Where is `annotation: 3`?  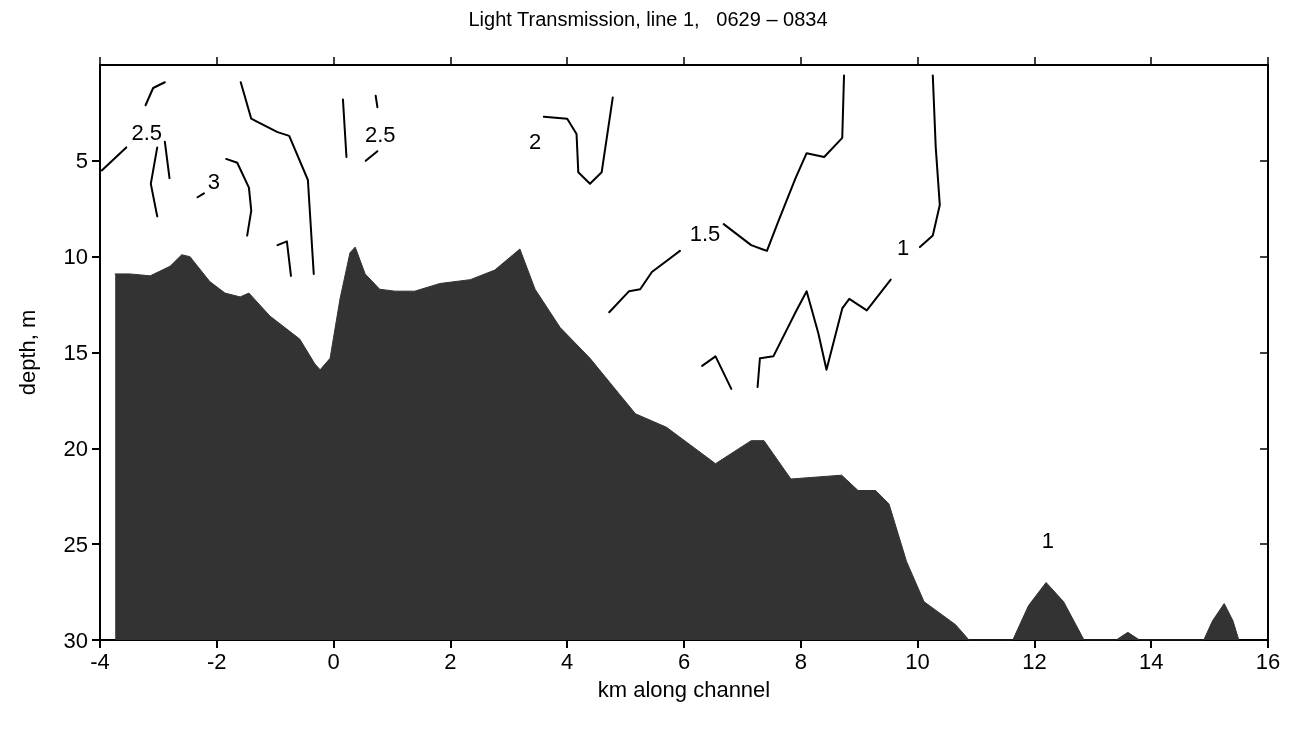
annotation: 3 is located at coordinates (214, 182).